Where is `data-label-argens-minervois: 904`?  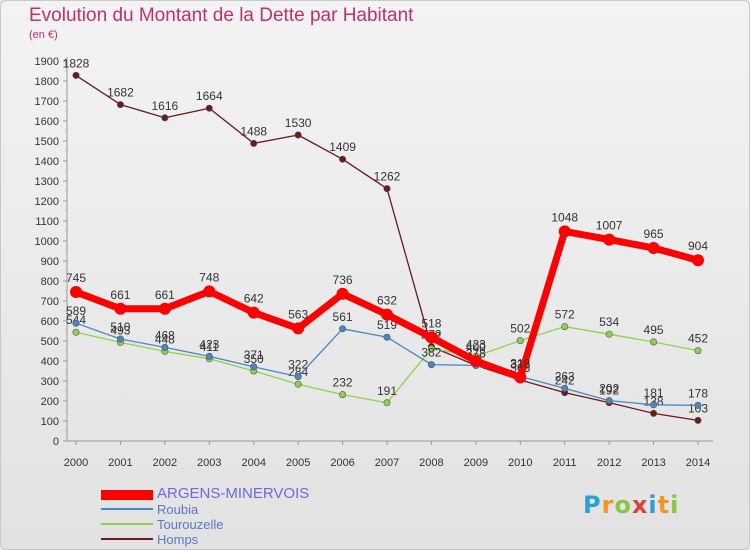
data-label-argens-minervois: 904 is located at coordinates (698, 246).